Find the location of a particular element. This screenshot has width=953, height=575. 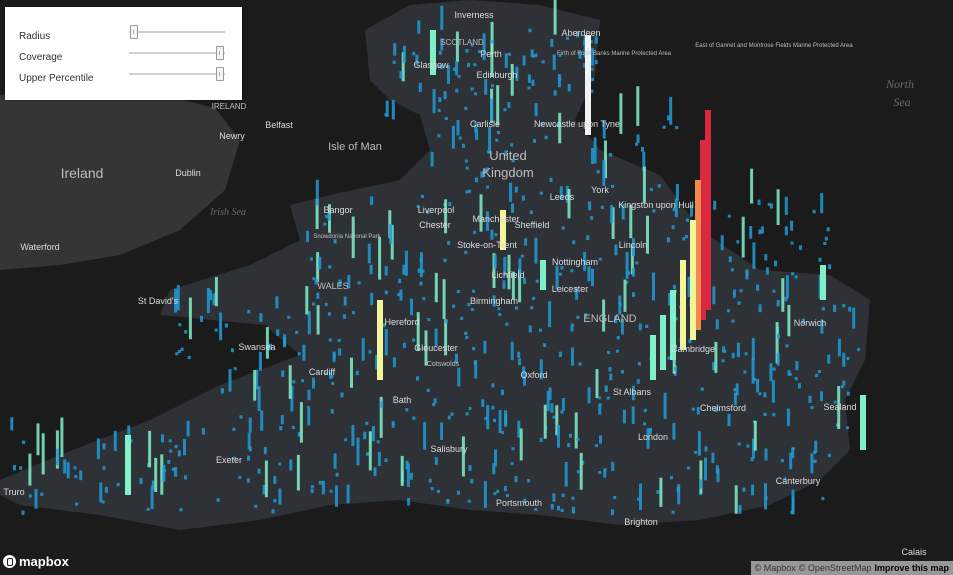

attribution-osm-link: © OpenStreetMap is located at coordinates (835, 568).